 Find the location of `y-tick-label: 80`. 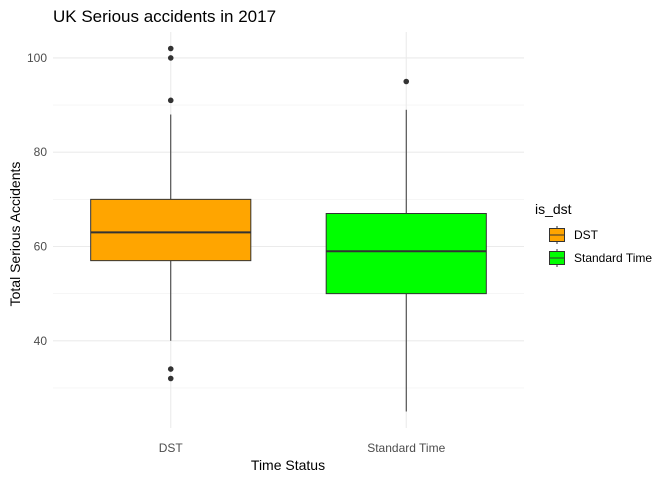

y-tick-label: 80 is located at coordinates (41, 152).